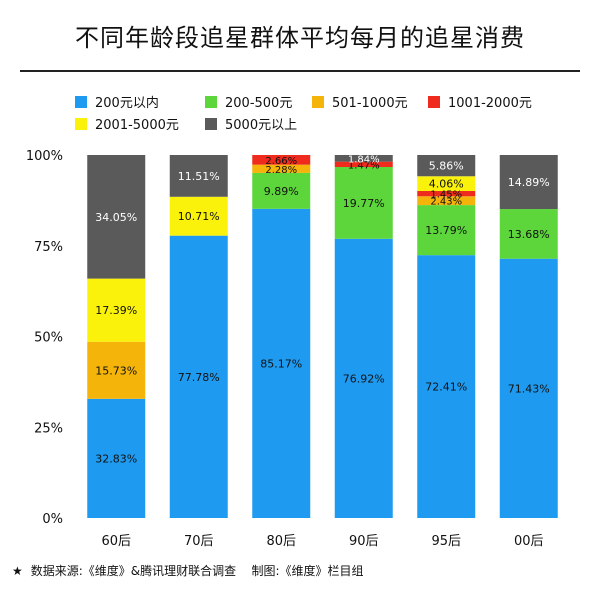 The image size is (600, 600). I want to click on footer-note: ★ 数据来源:《维度》&腾讯理财联合调查 制图:《维度》栏目组, so click(187, 570).